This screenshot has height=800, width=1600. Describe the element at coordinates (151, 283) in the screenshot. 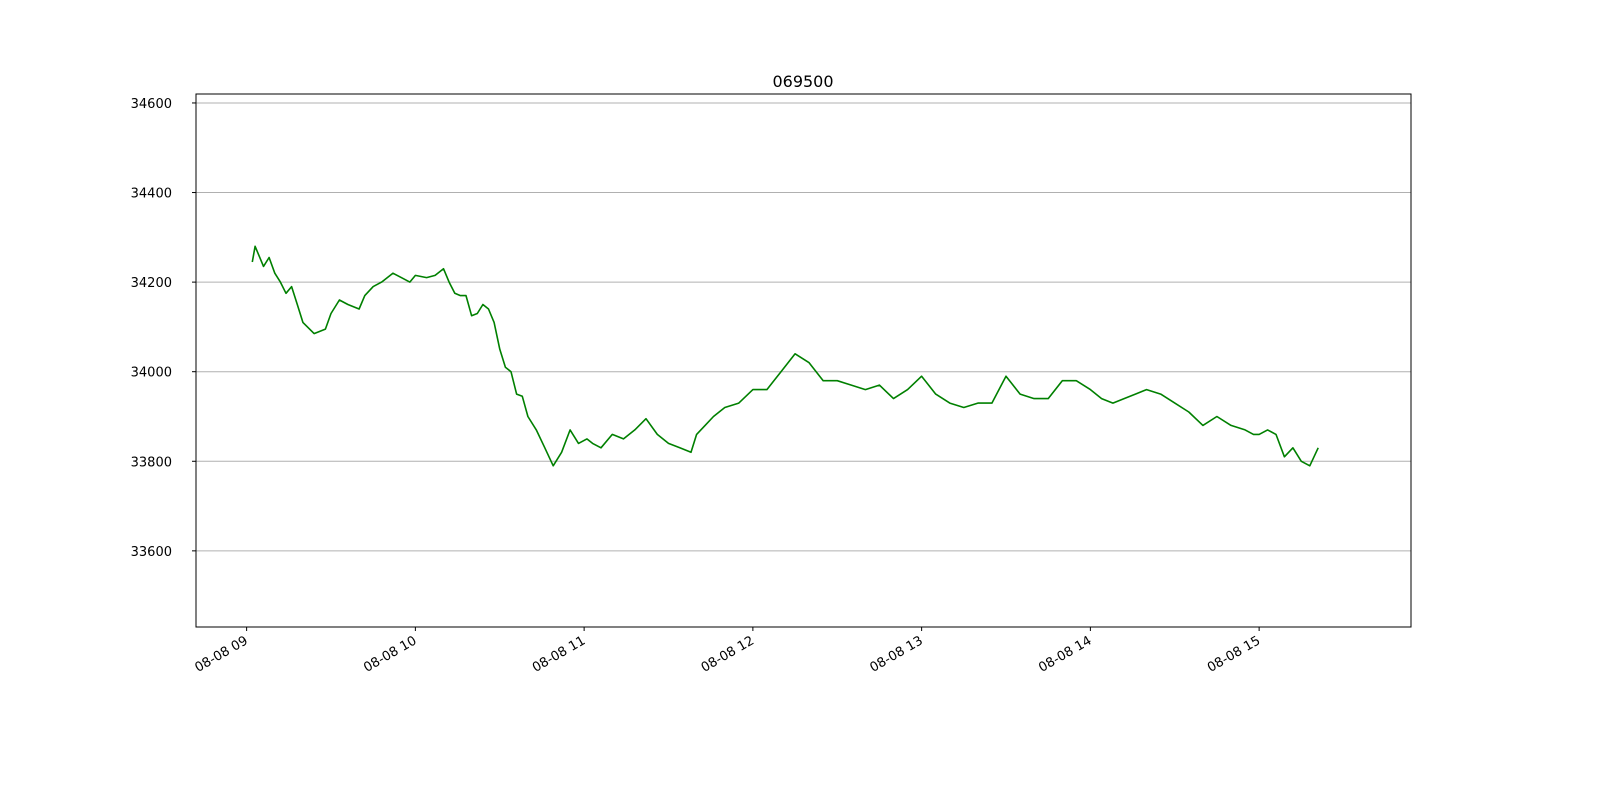

I see `y-tick-label: 34200` at that location.